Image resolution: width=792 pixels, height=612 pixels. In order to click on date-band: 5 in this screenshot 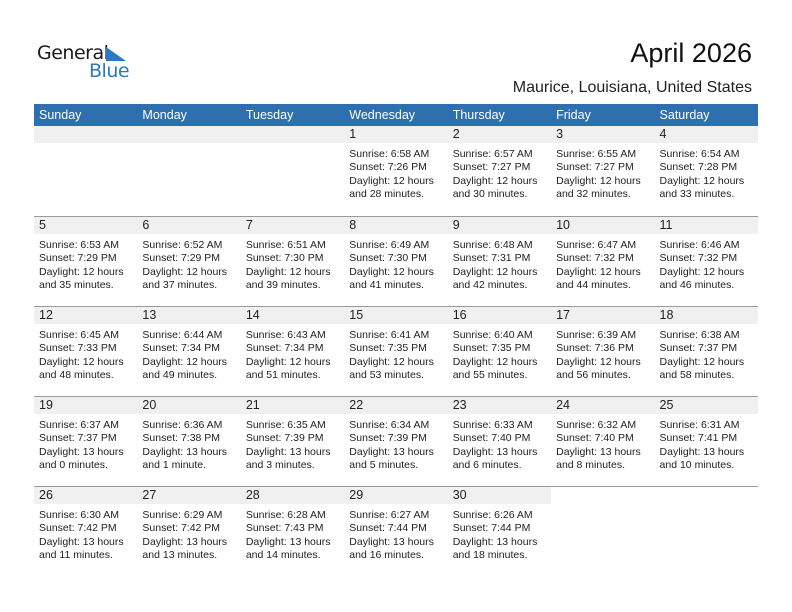, I will do `click(86, 225)`.